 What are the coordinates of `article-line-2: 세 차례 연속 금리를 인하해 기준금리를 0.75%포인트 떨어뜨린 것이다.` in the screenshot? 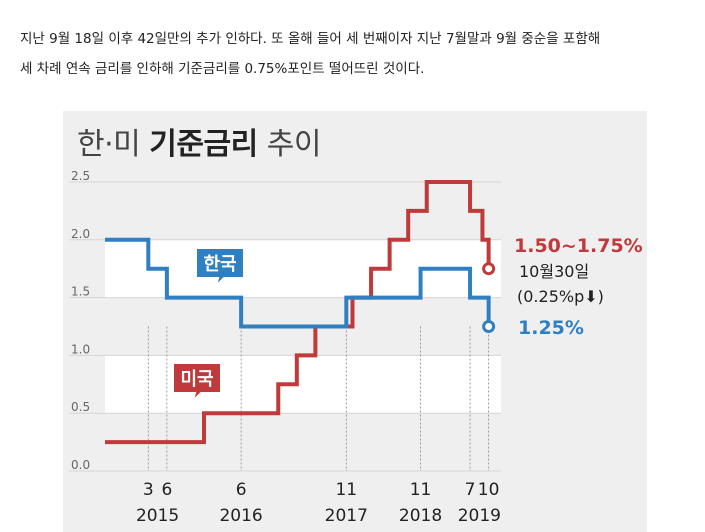 It's located at (222, 69).